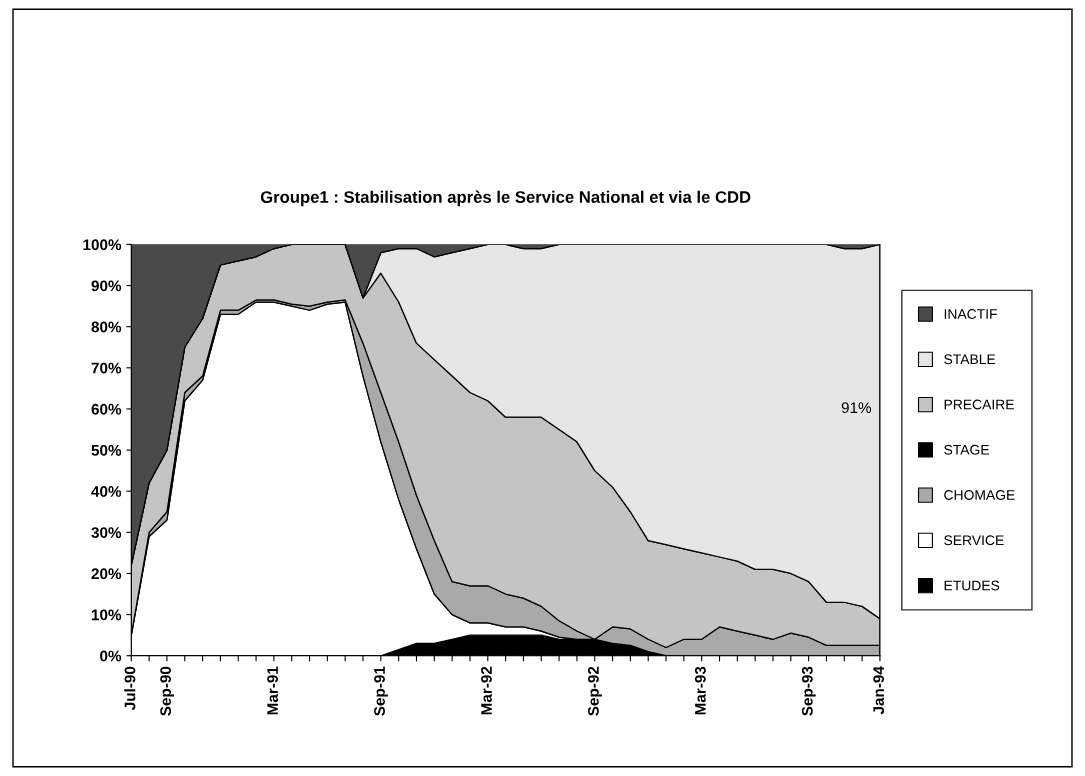 The width and height of the screenshot is (1085, 776). I want to click on legend-label: STABLE, so click(970, 359).